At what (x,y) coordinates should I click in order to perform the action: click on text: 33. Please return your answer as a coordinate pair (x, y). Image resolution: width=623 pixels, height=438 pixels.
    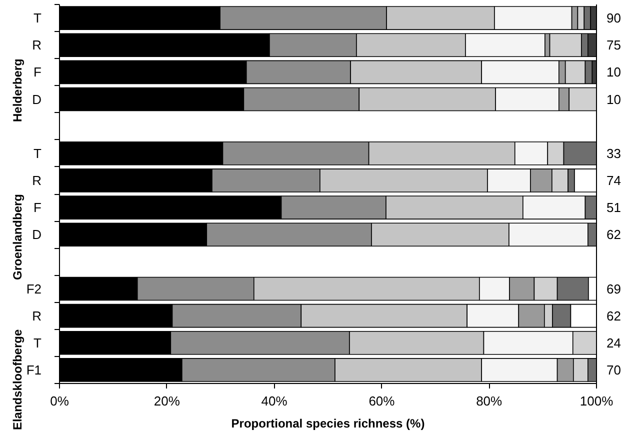
    Looking at the image, I should click on (613, 153).